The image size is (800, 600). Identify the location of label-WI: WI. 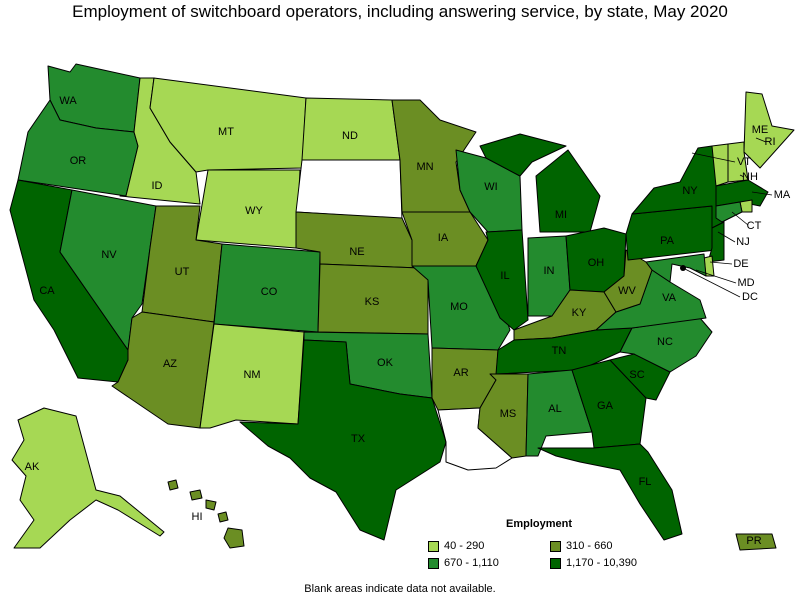
(490, 187).